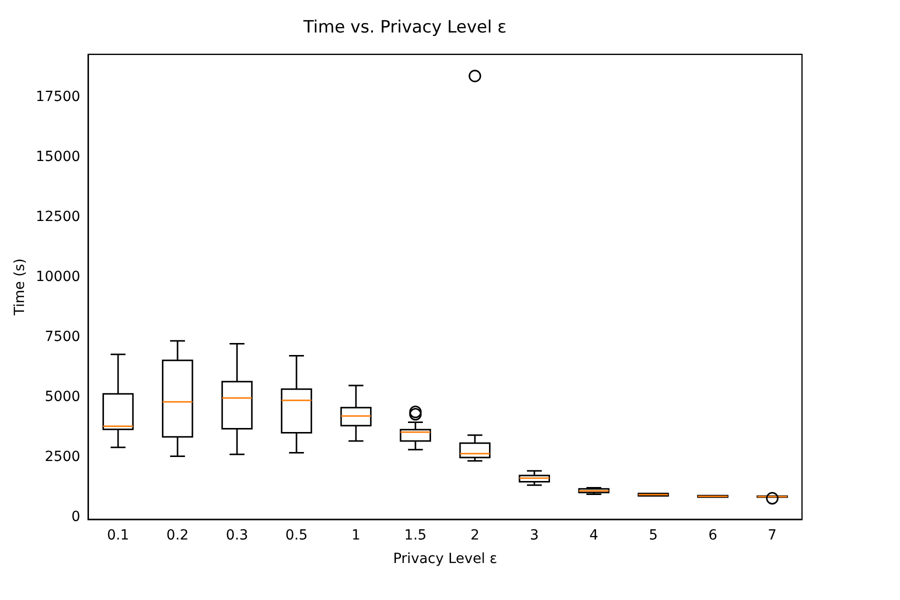 The width and height of the screenshot is (900, 600). What do you see at coordinates (713, 535) in the screenshot?
I see `x-tick-label: 6` at bounding box center [713, 535].